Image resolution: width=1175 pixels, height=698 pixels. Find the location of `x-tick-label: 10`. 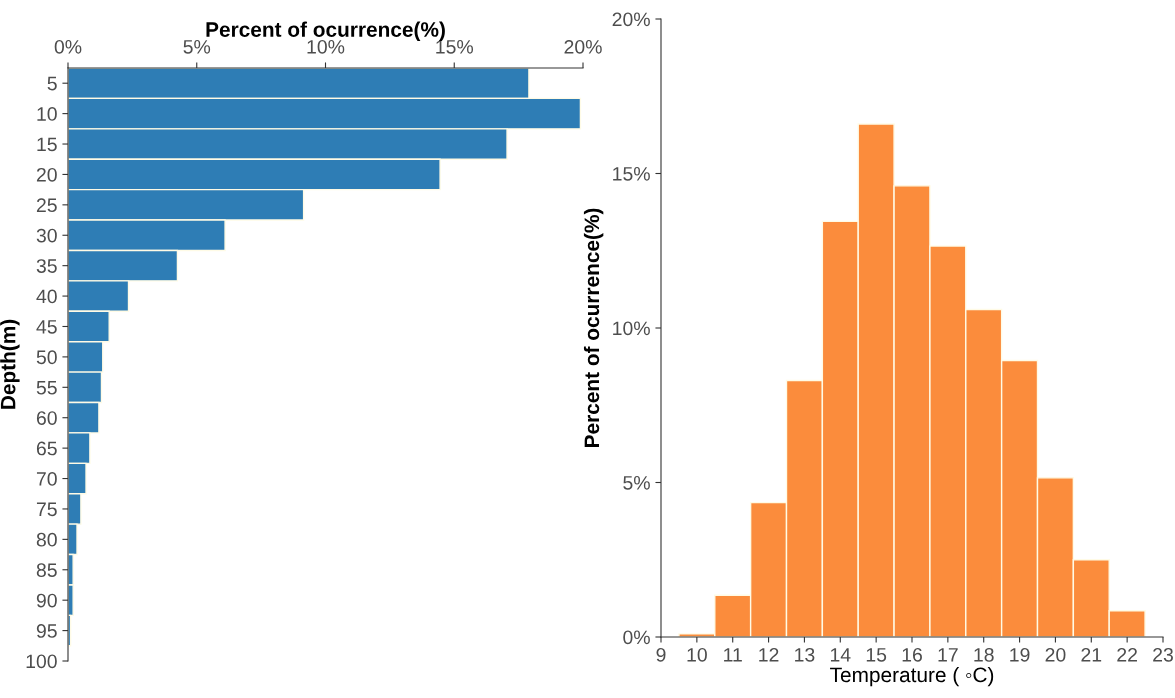

x-tick-label: 10 is located at coordinates (697, 654).